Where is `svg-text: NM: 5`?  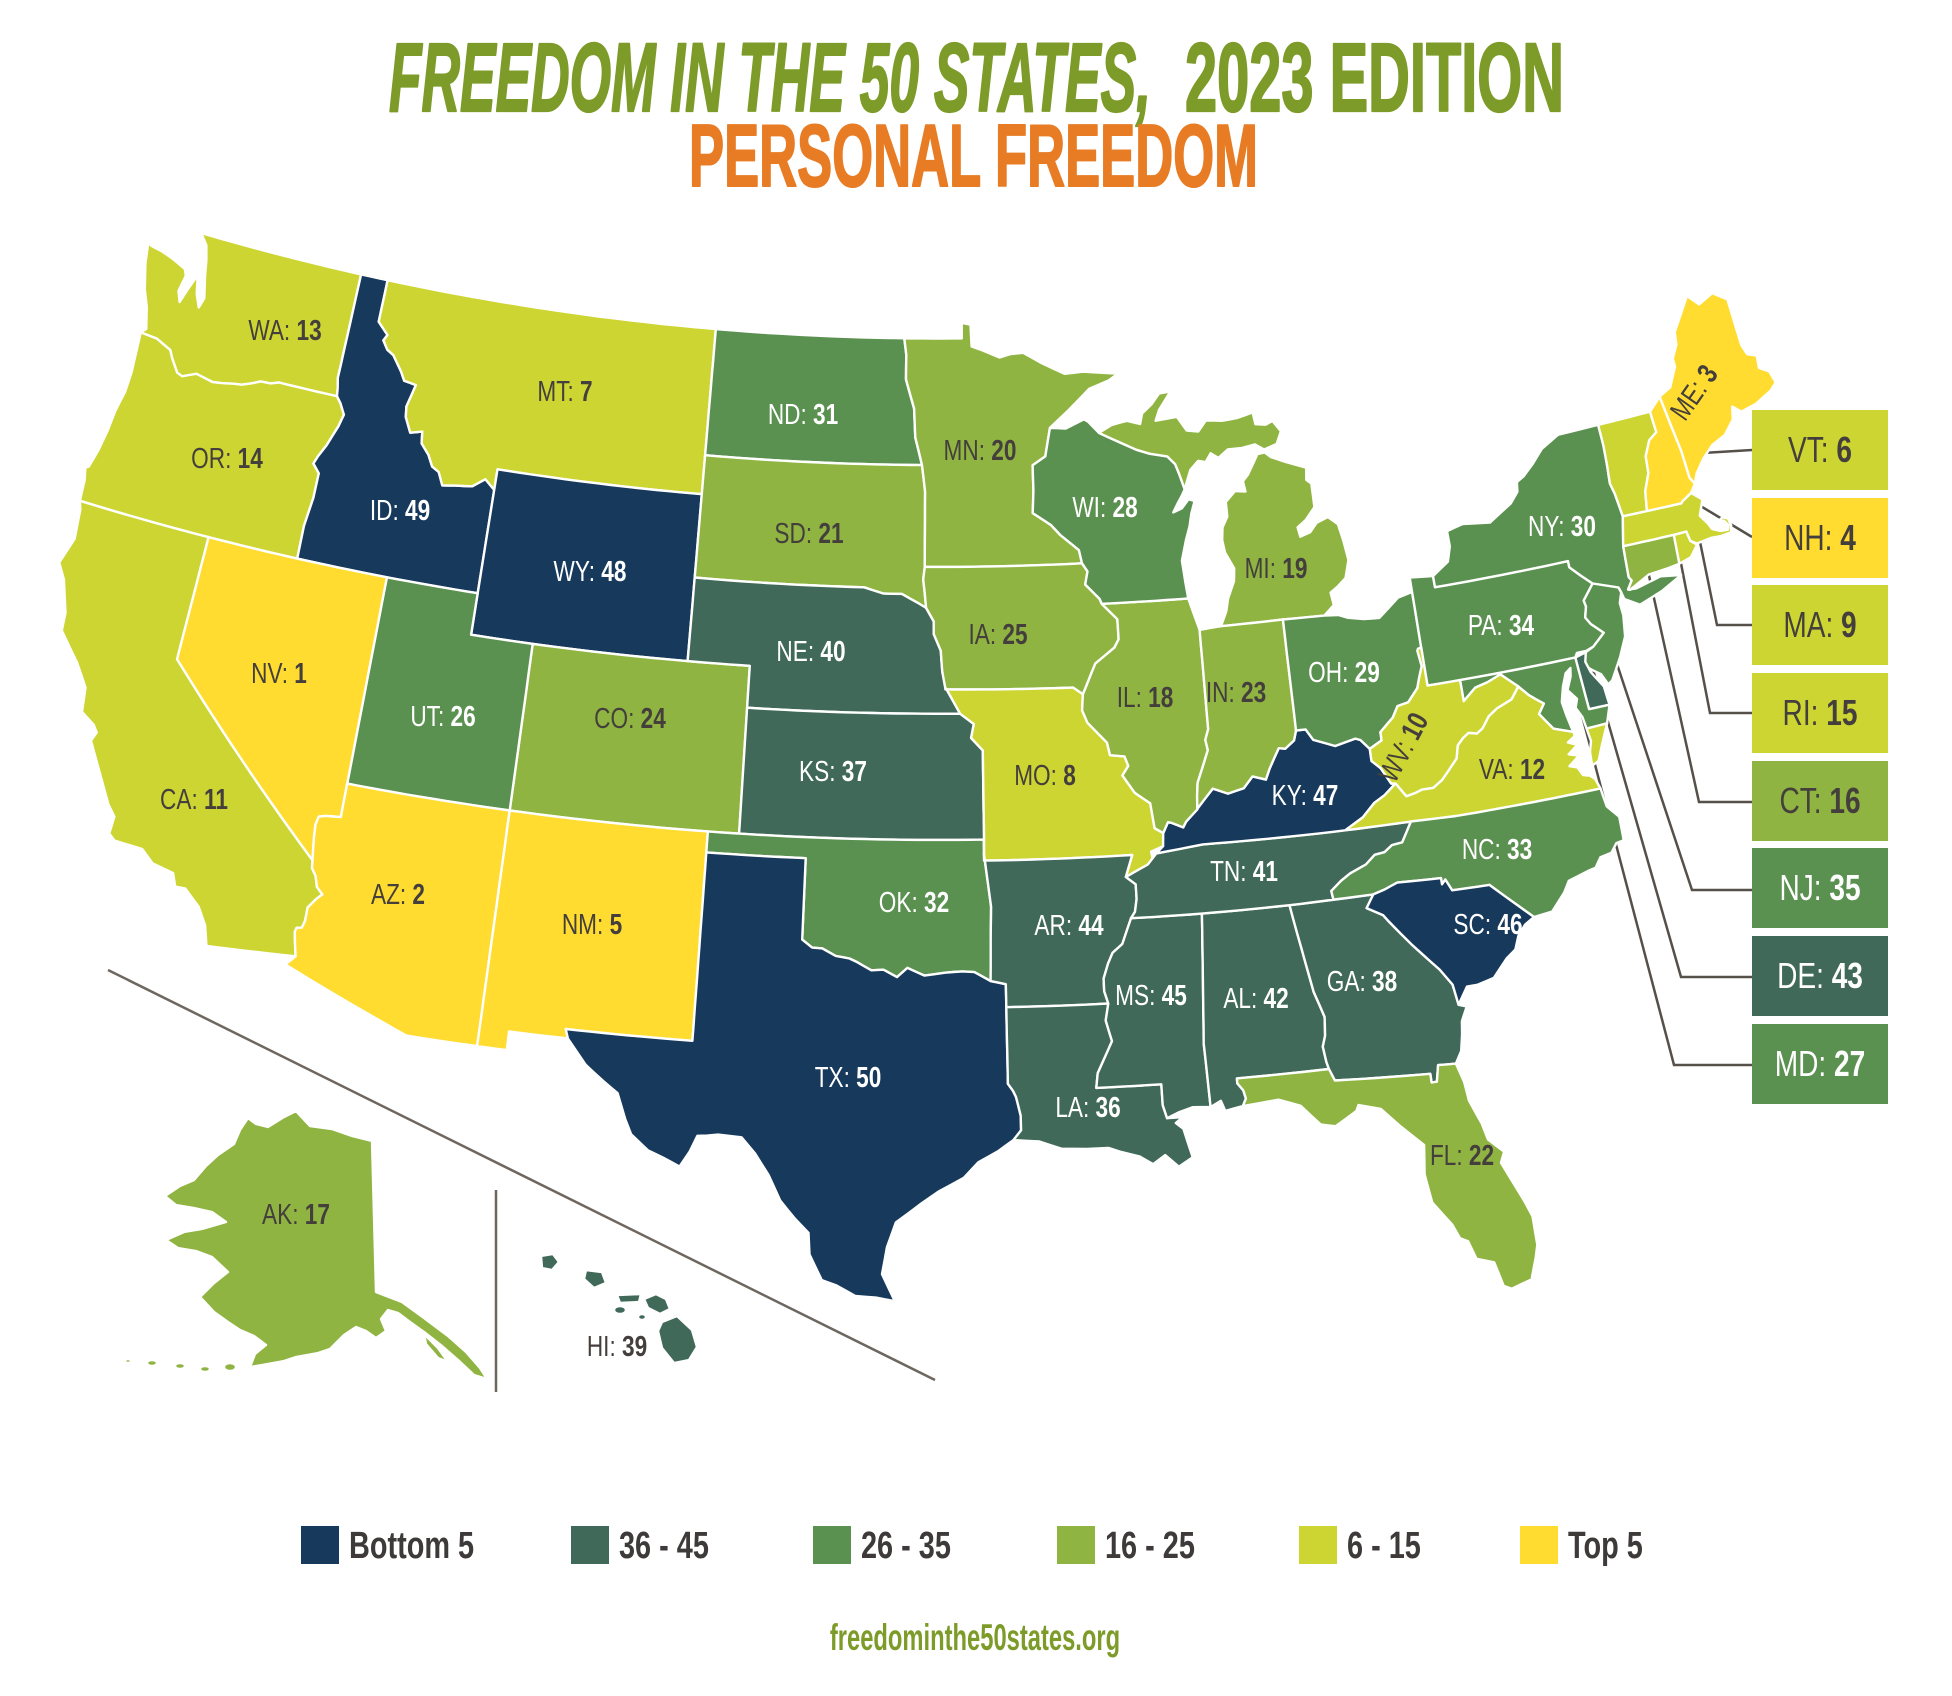 svg-text: NM: 5 is located at coordinates (592, 923).